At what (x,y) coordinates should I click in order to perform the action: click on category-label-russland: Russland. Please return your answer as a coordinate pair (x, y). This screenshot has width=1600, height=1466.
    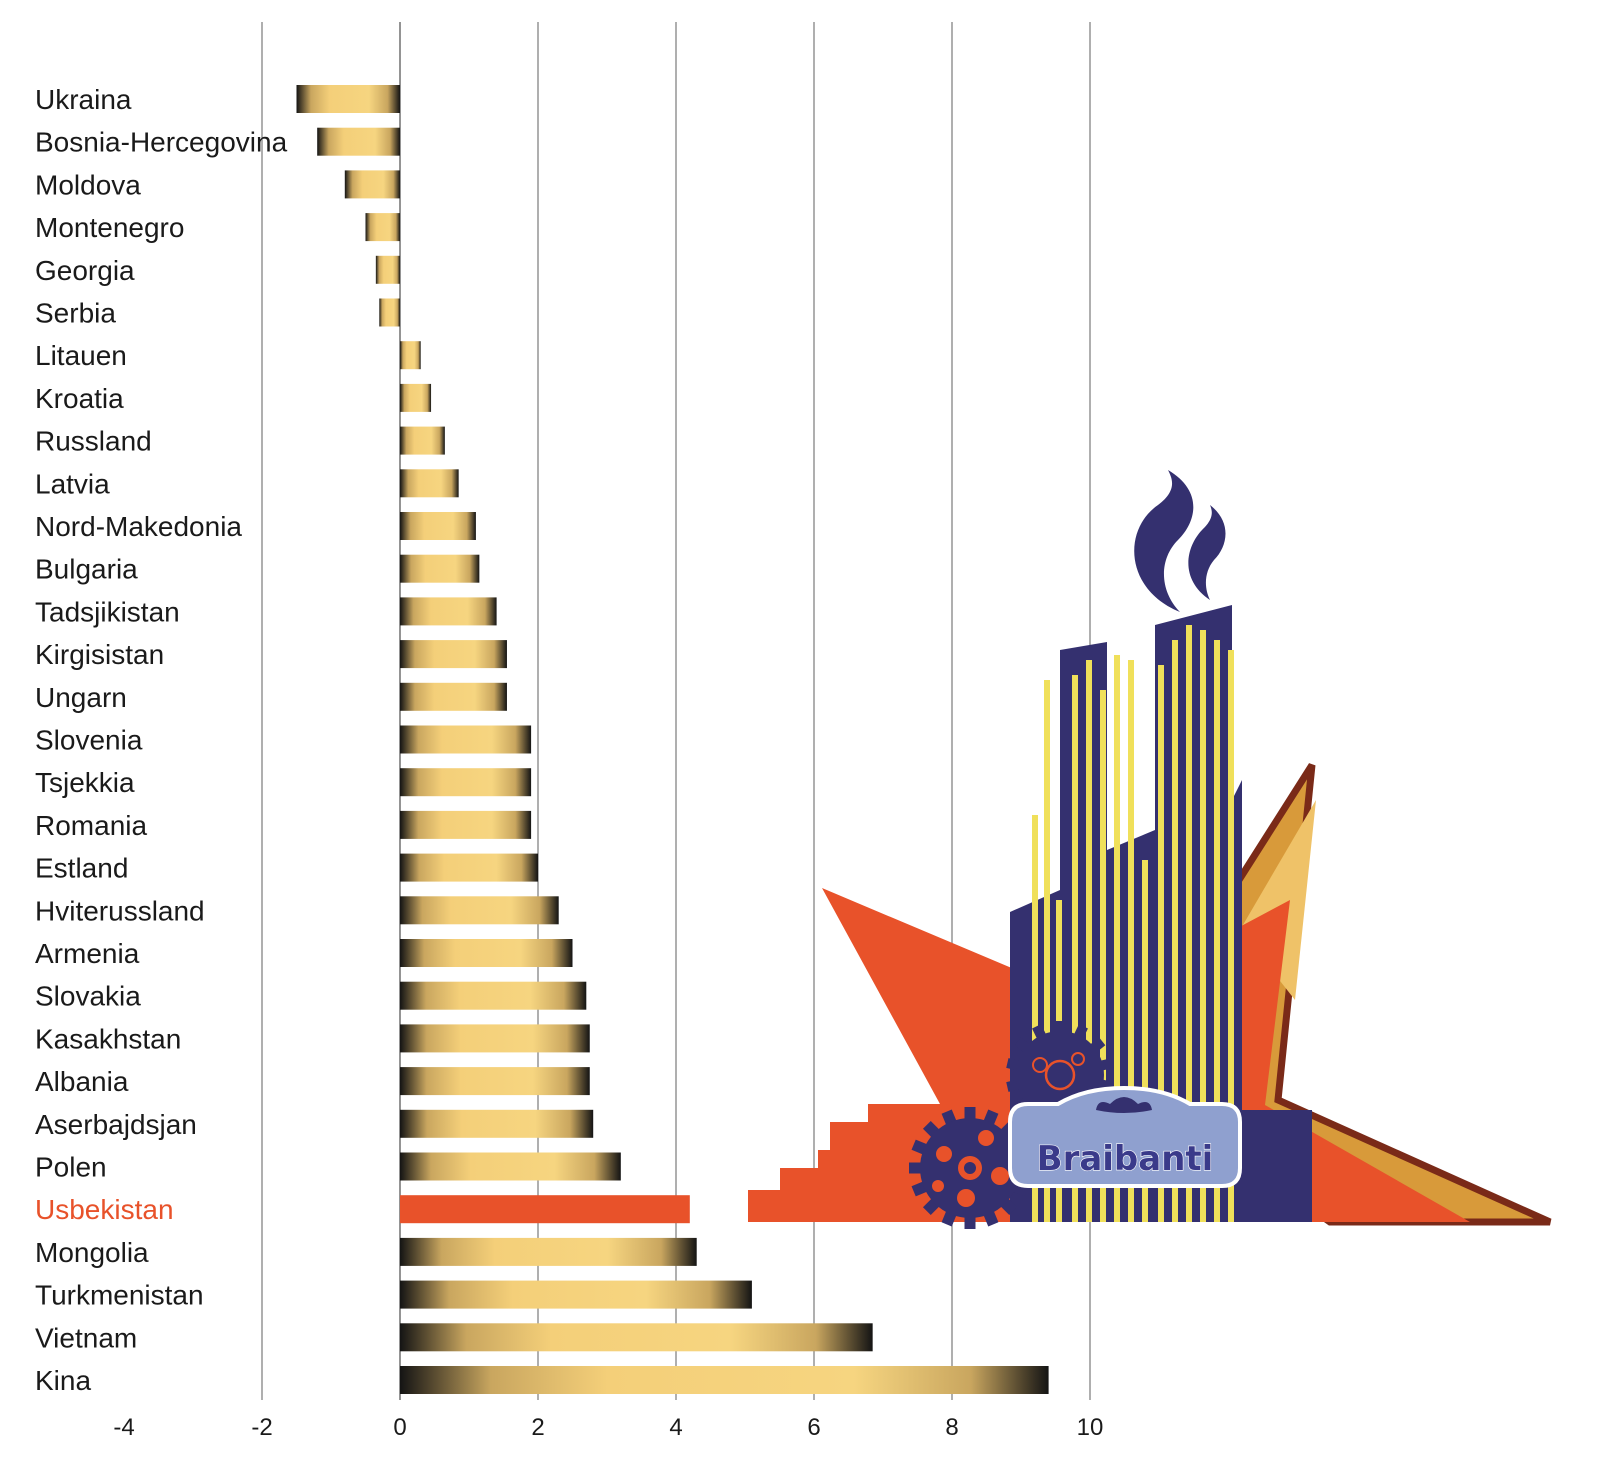
    Looking at the image, I should click on (93, 441).